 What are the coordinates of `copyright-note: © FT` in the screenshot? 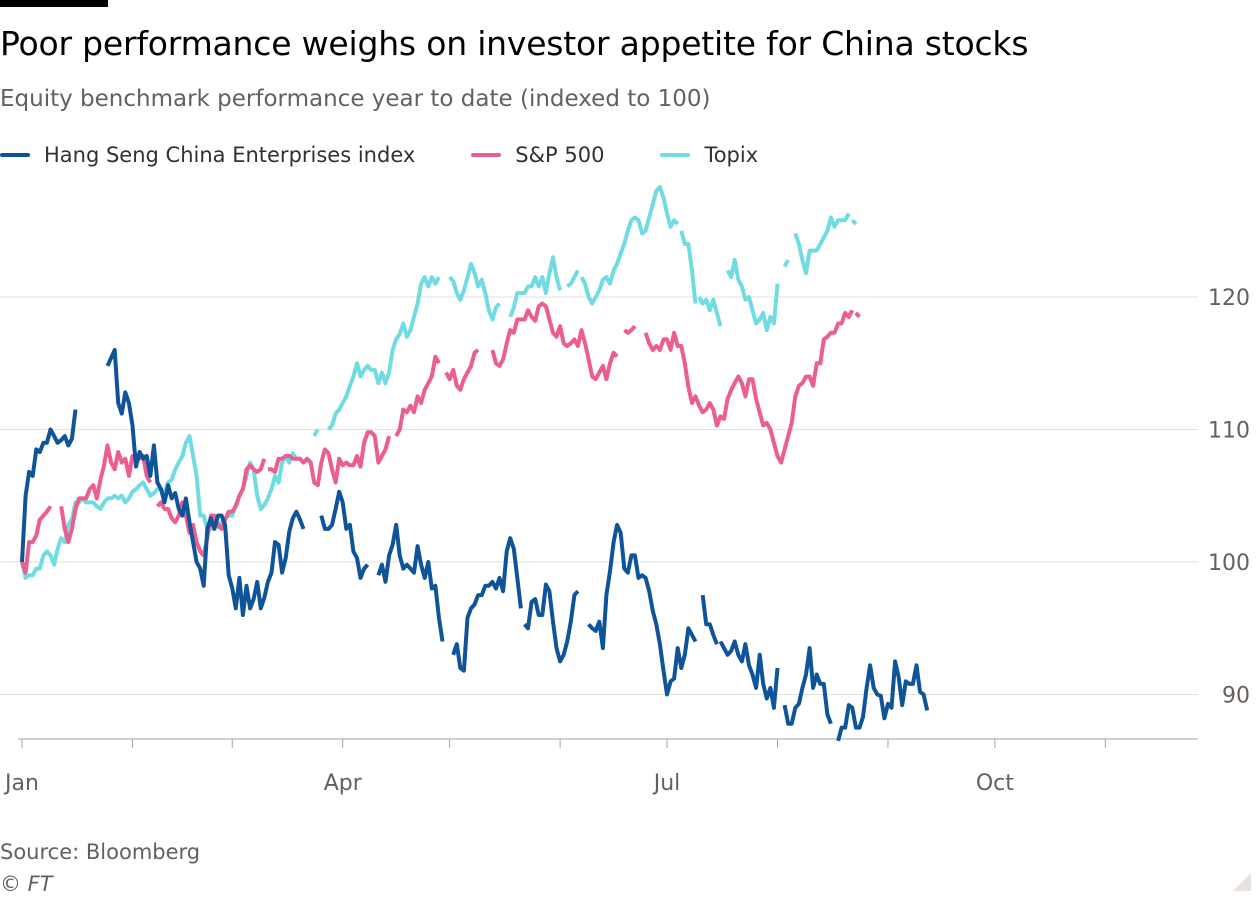 It's located at (26, 884).